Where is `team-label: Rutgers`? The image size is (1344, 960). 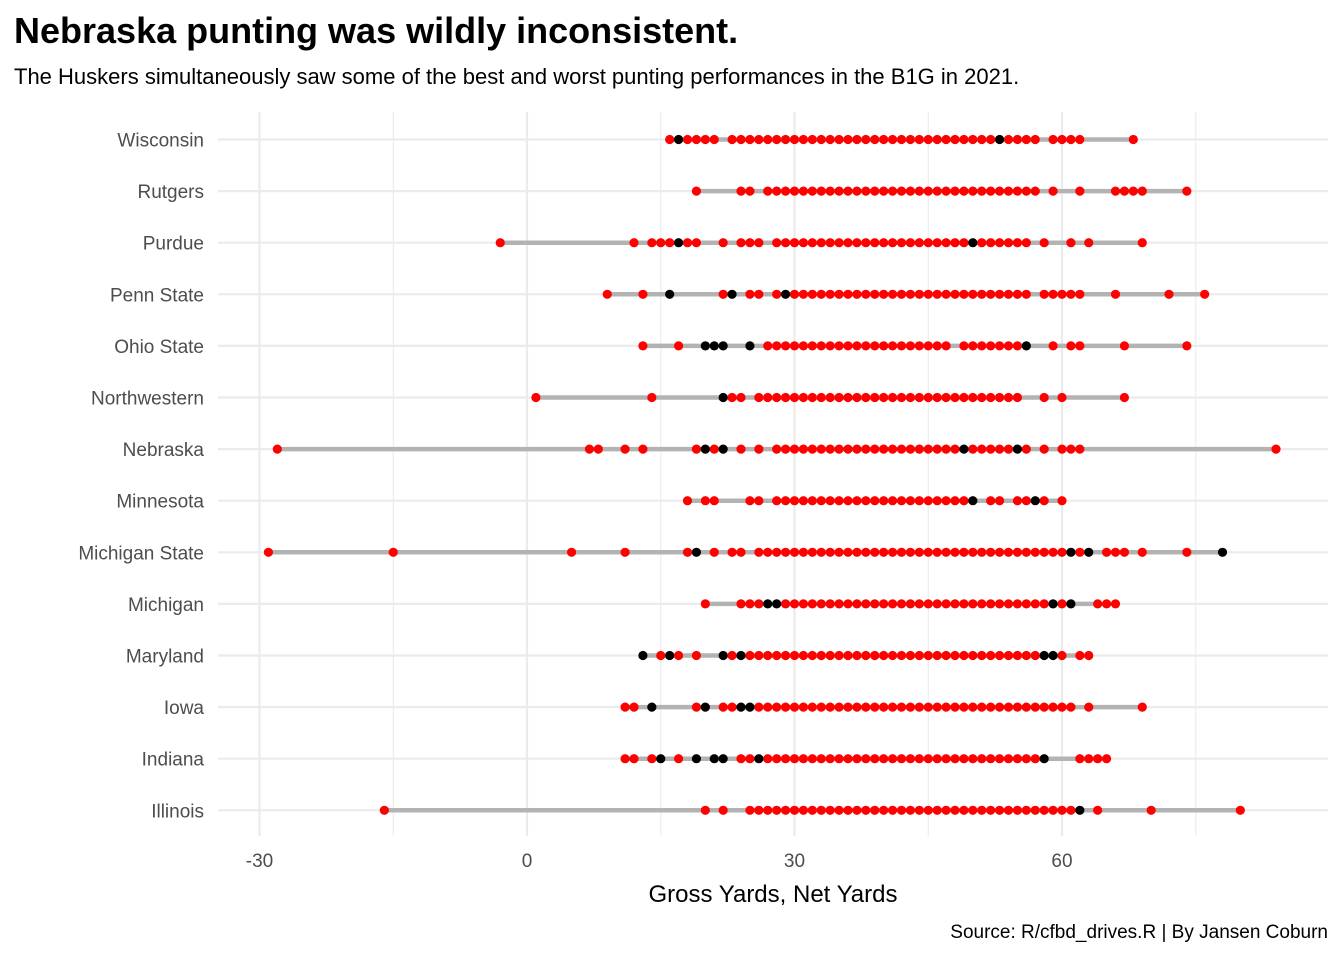 team-label: Rutgers is located at coordinates (170, 192).